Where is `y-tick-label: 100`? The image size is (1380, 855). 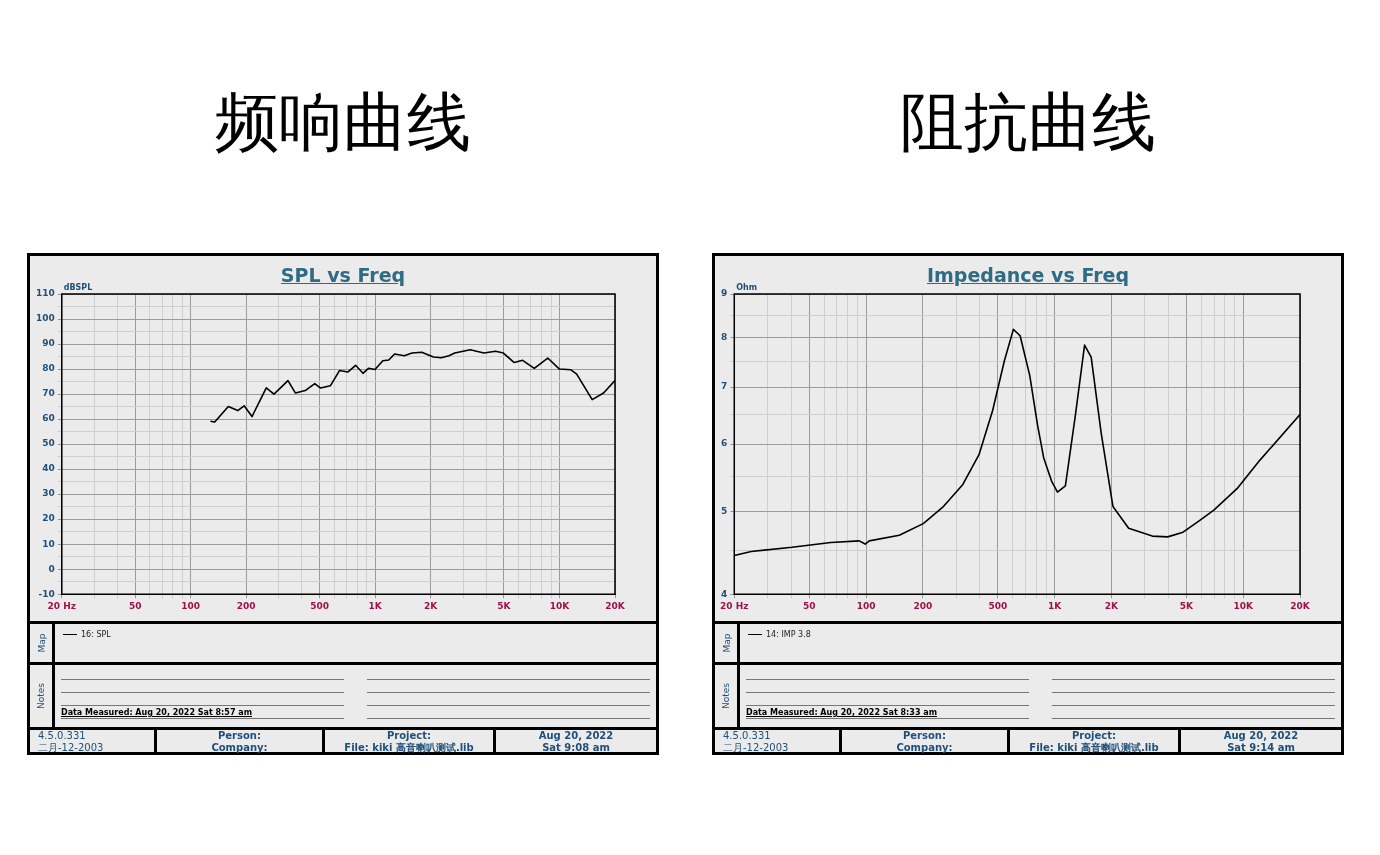 y-tick-label: 100 is located at coordinates (45, 318).